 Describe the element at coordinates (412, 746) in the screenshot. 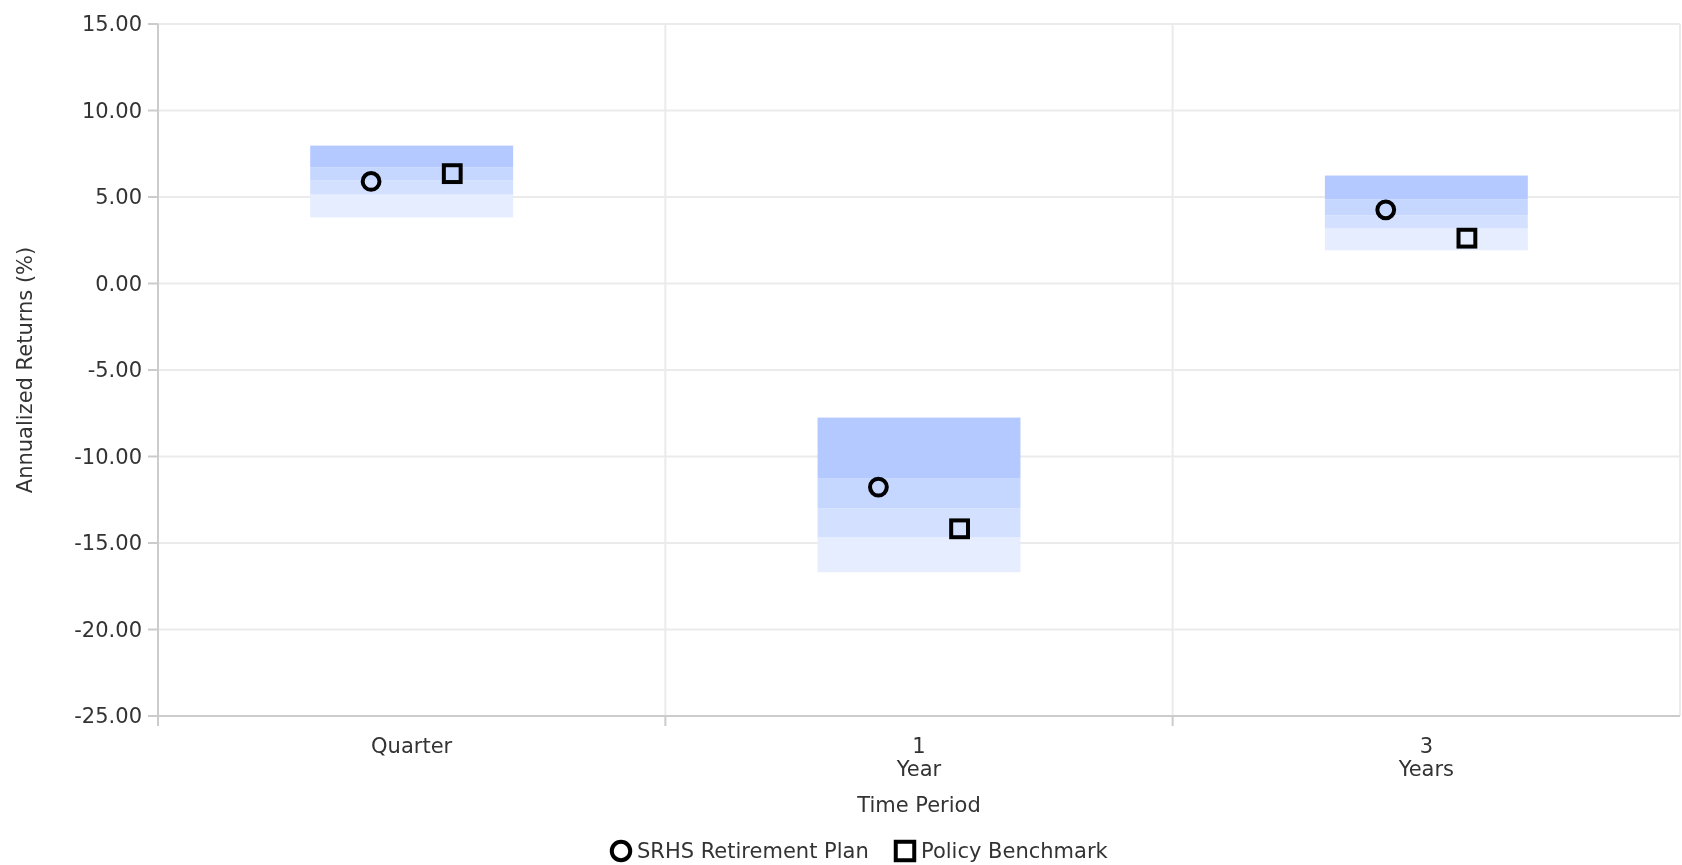

I see `x-tick-label: Quarter` at that location.